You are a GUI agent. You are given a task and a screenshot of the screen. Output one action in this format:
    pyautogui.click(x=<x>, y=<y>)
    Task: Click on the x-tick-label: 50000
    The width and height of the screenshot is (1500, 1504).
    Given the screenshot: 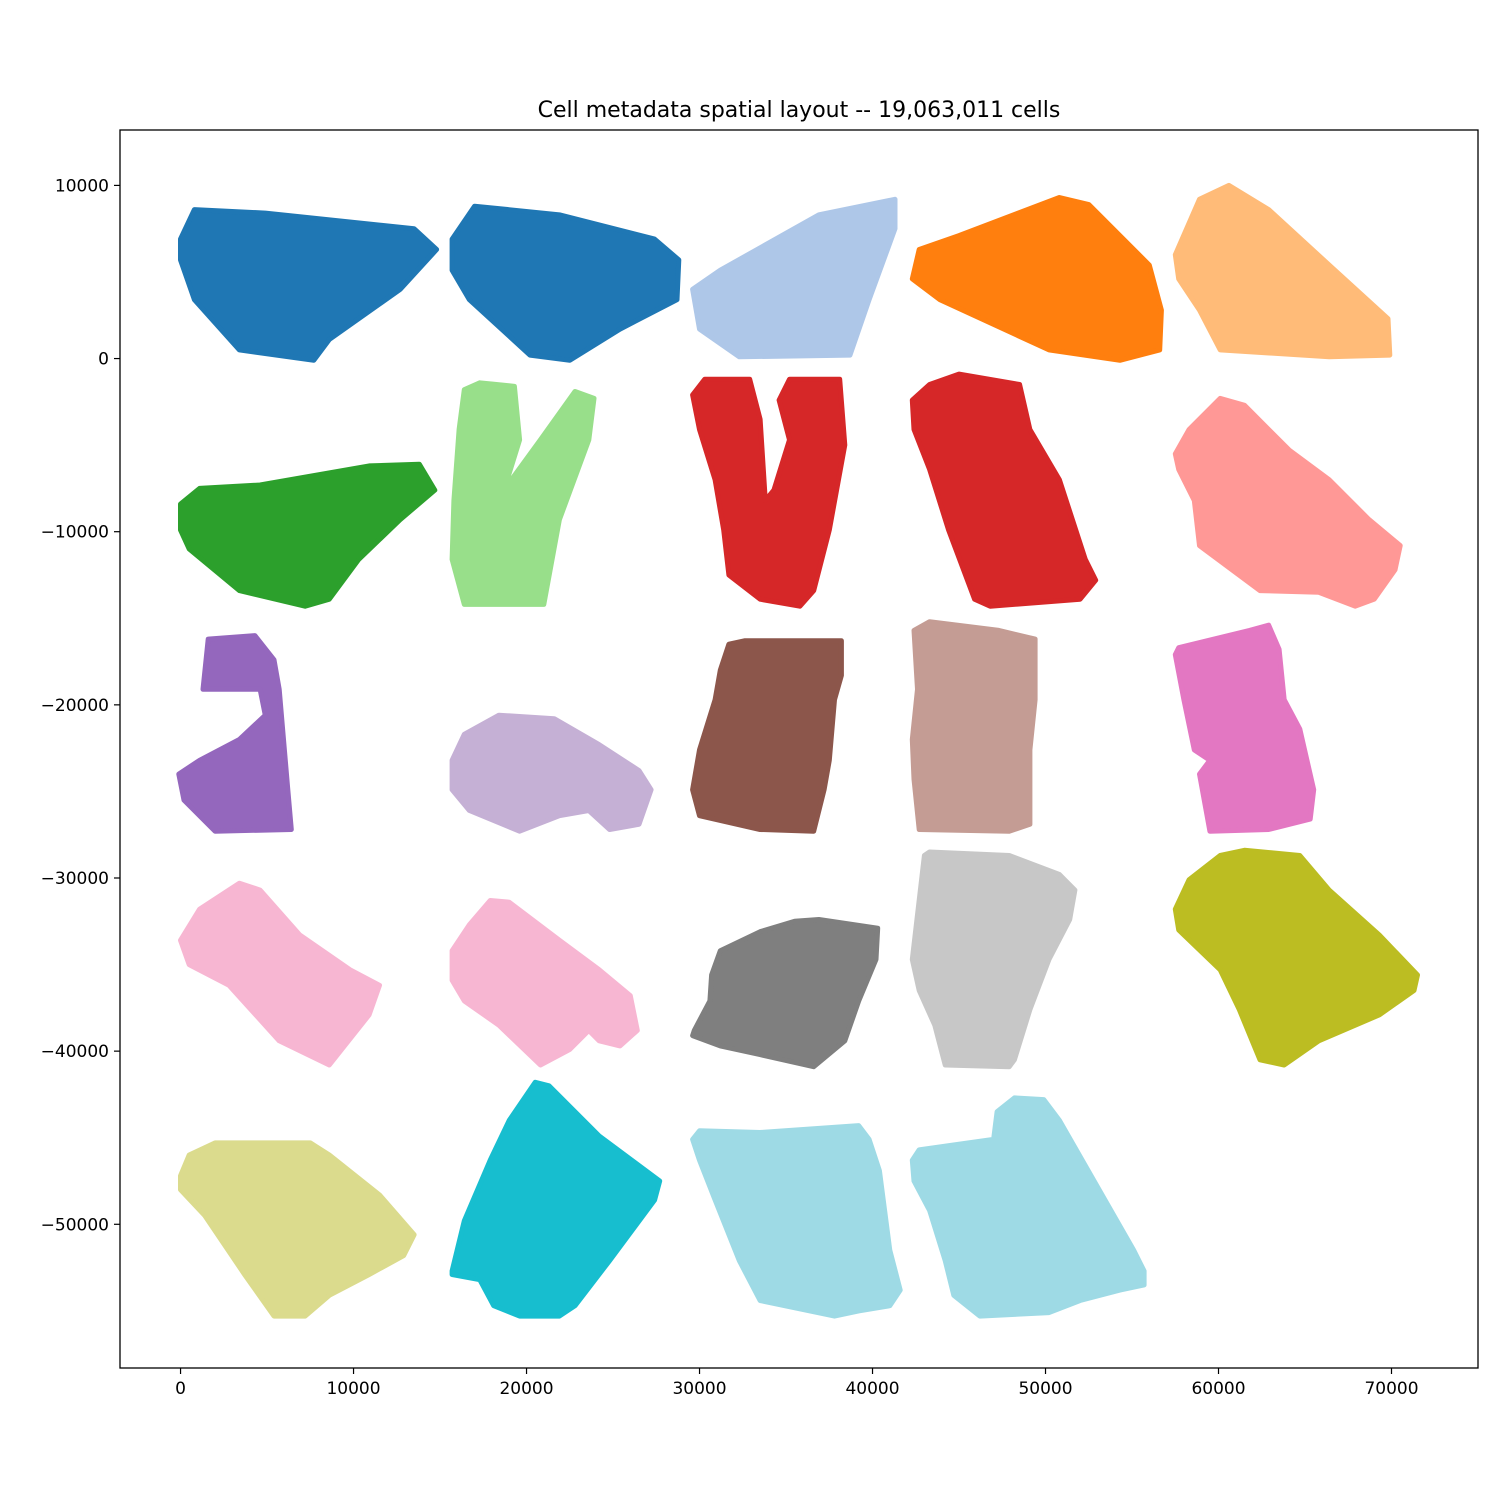 What is the action you would take?
    pyautogui.click(x=1045, y=1389)
    